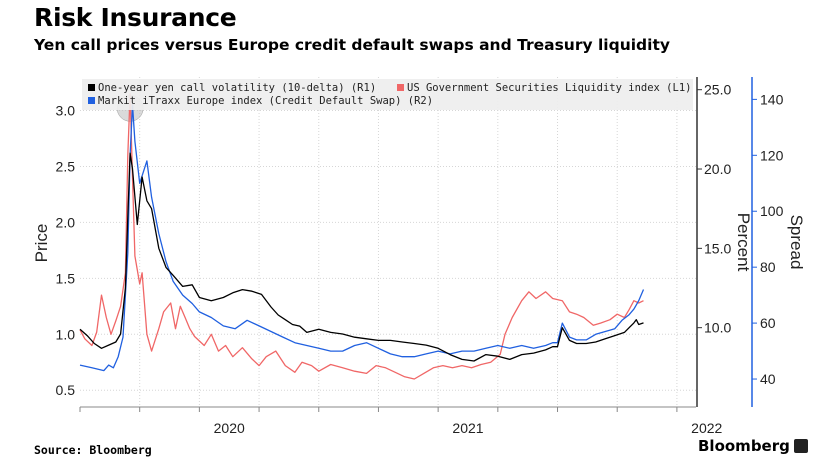  Describe the element at coordinates (66, 166) in the screenshot. I see `left-tick-label: 2.5` at that location.